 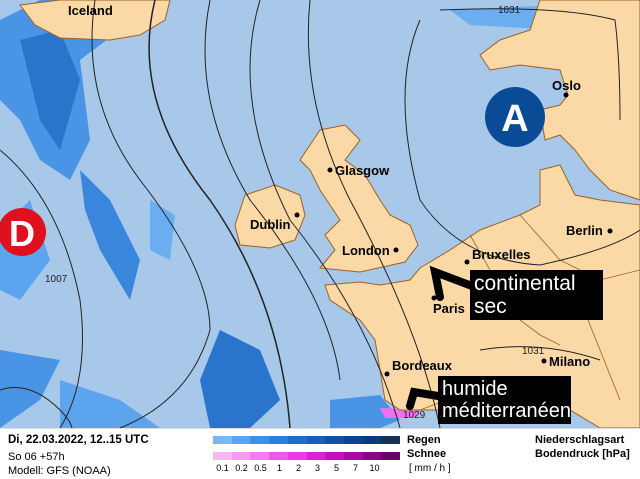 What do you see at coordinates (559, 100) in the screenshot?
I see `scandinavia-land` at bounding box center [559, 100].